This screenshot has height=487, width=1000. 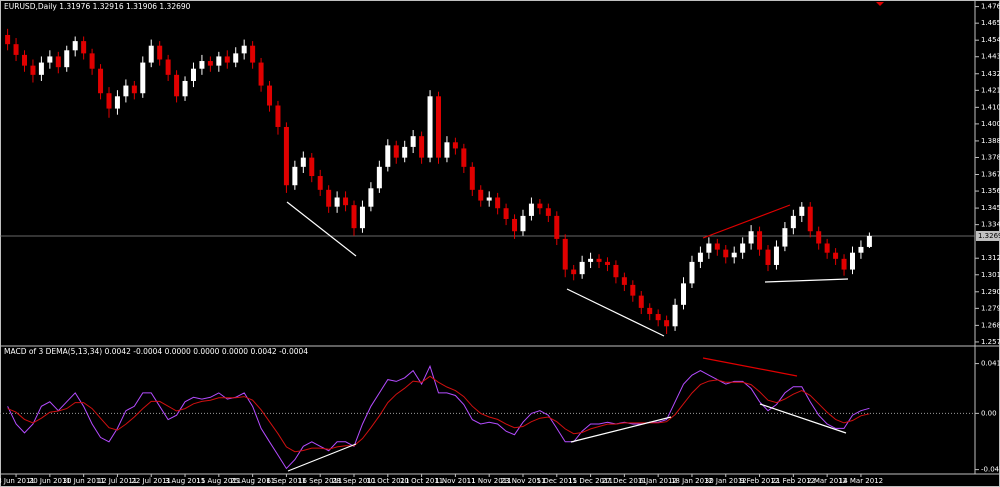 What do you see at coordinates (455, 481) in the screenshot?
I see `x-tick-label: 1 Nov 2011` at bounding box center [455, 481].